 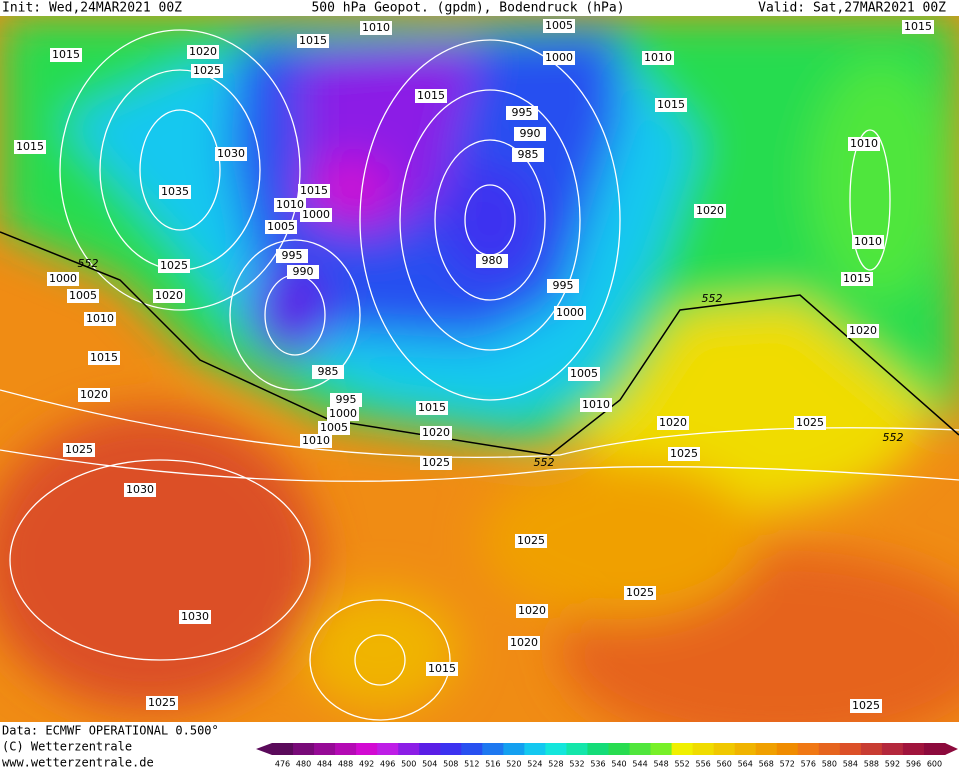 I want to click on colorbar-label: 516, so click(x=492, y=764).